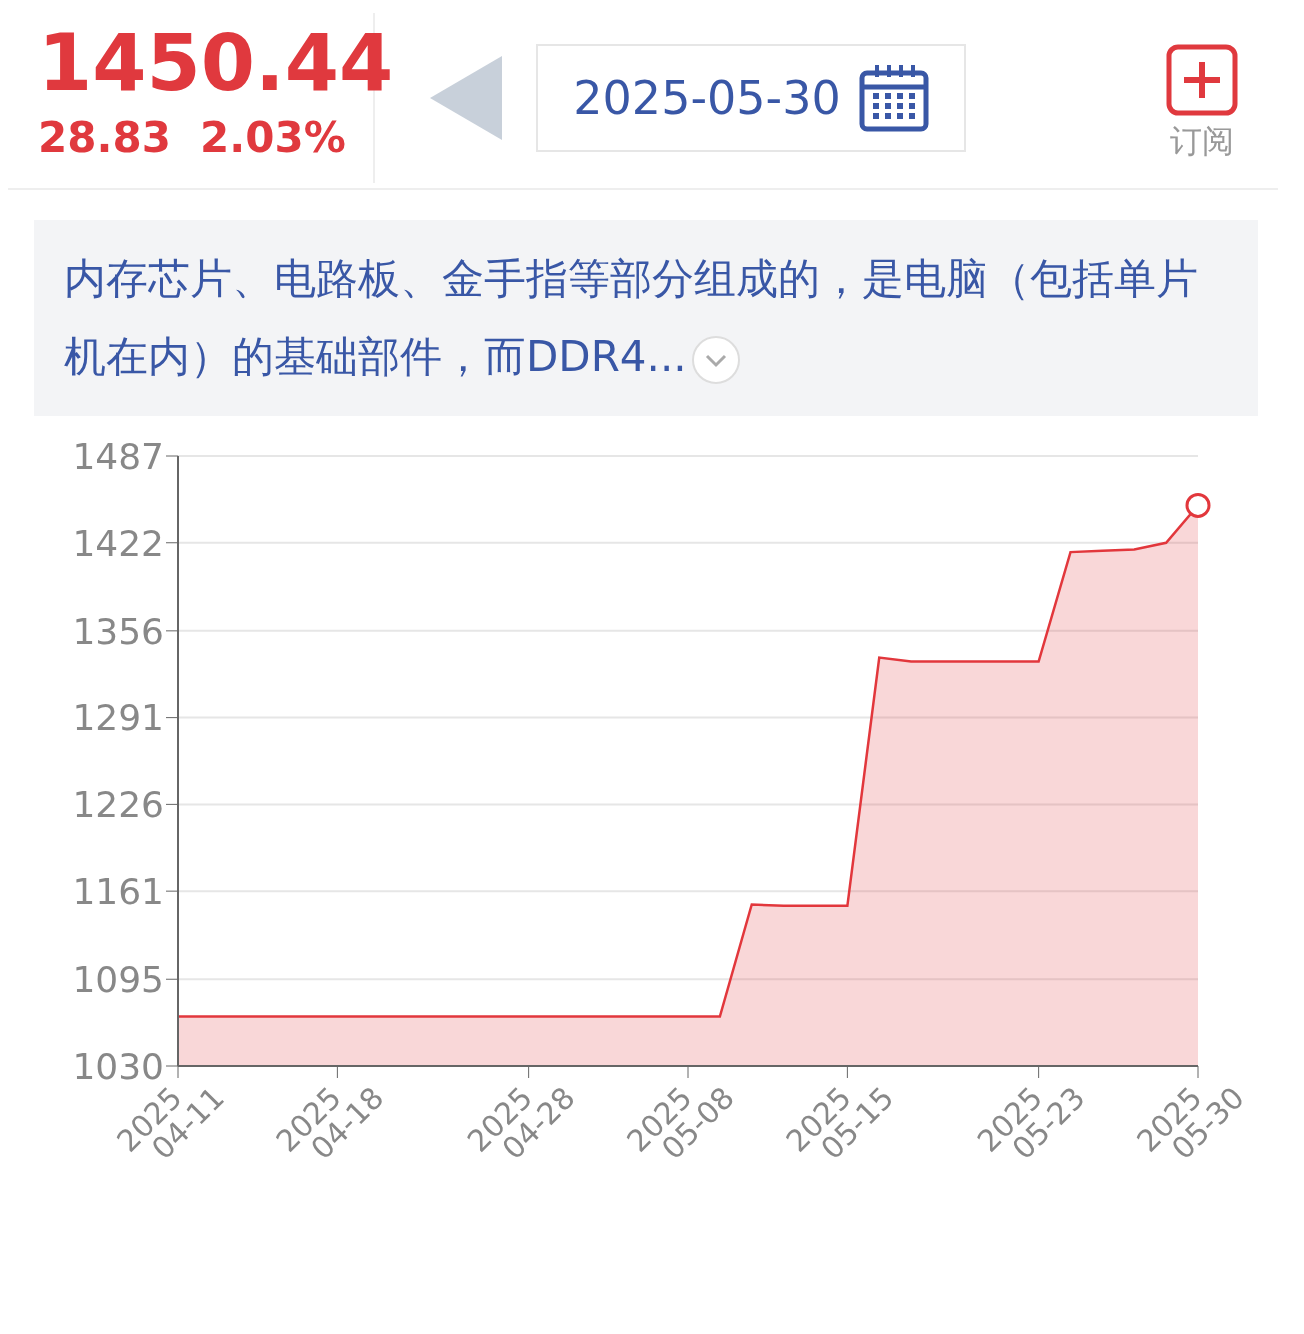 This screenshot has width=1304, height=1334. Describe the element at coordinates (118, 805) in the screenshot. I see `y-tick-label: 1226` at that location.